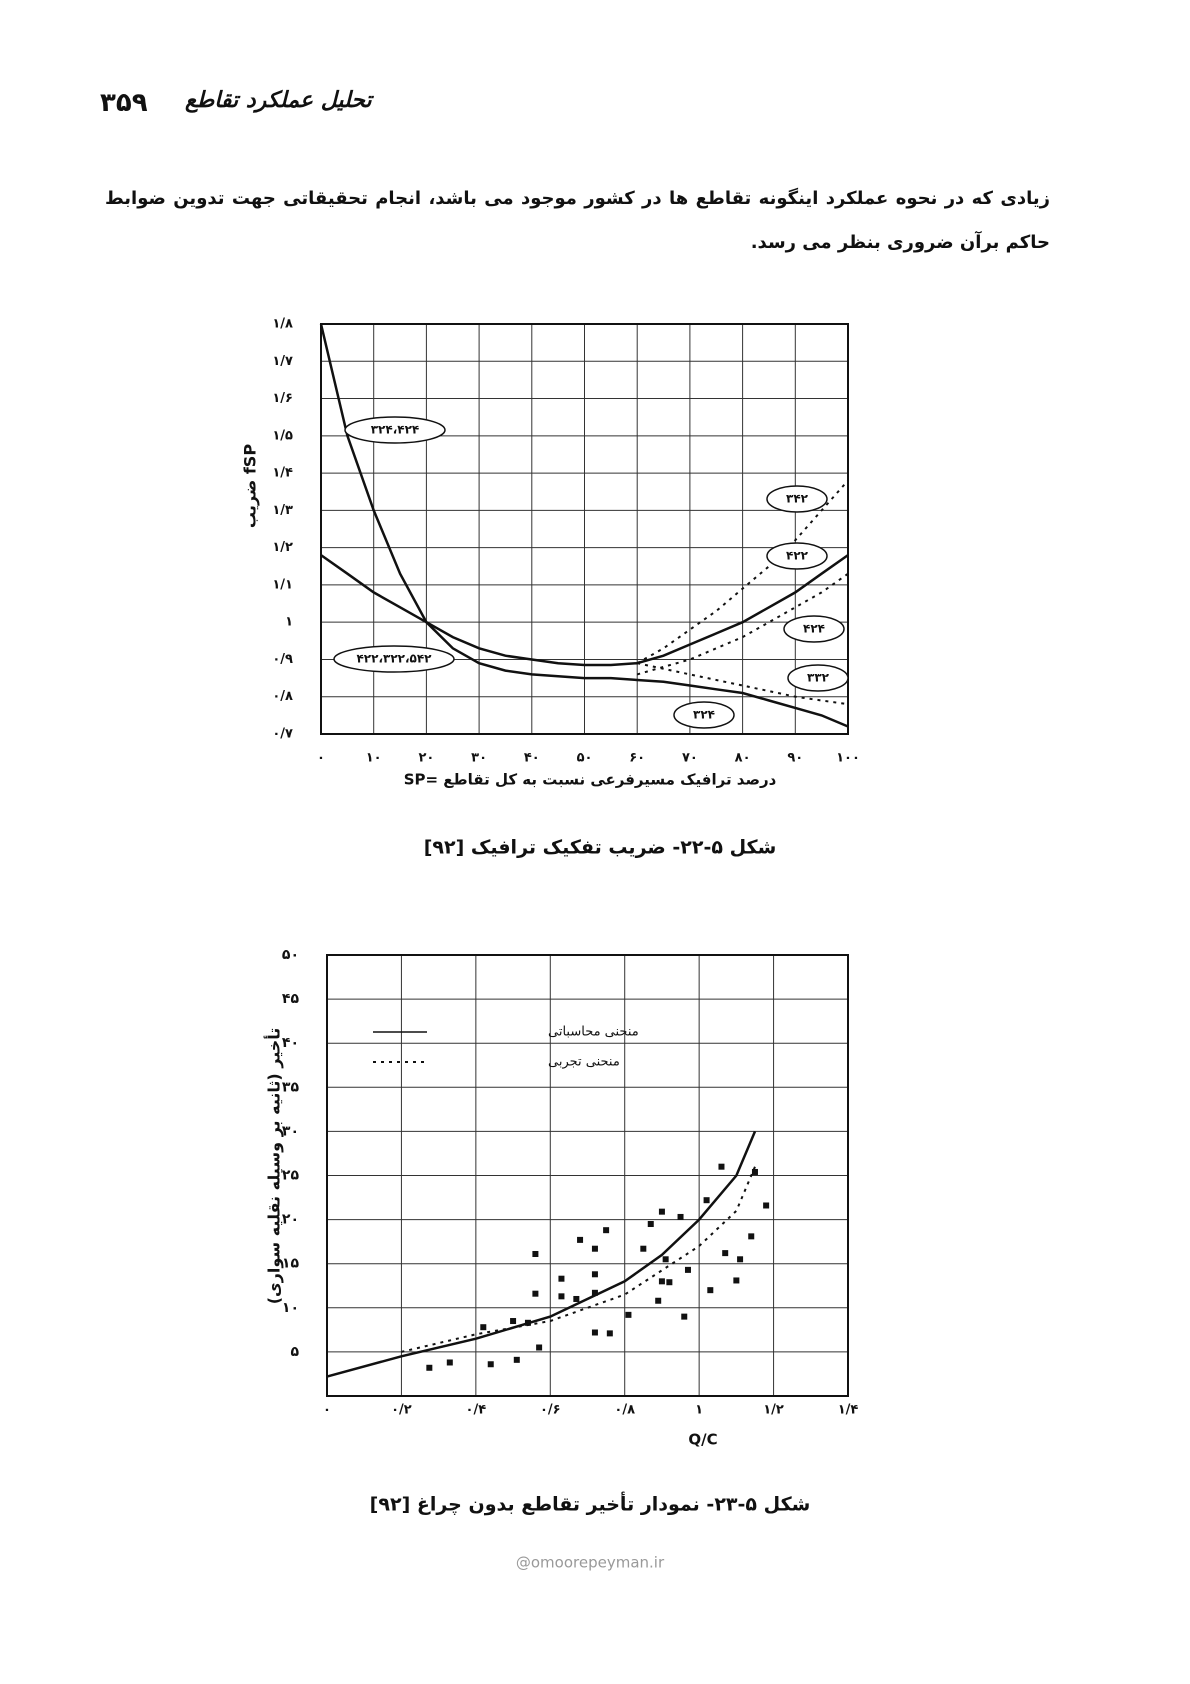 The image size is (1190, 1684). What do you see at coordinates (585, 758) in the screenshot?
I see `x-tick-label: ۵۰` at bounding box center [585, 758].